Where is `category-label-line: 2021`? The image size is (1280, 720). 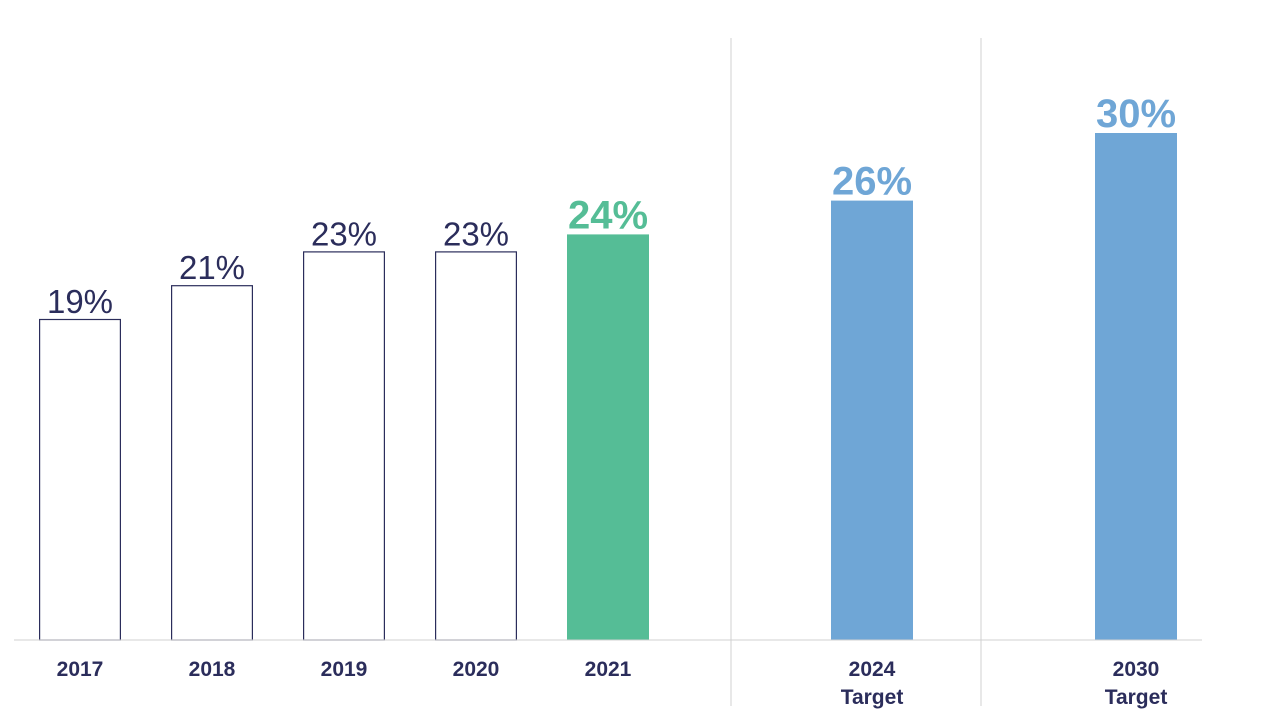
category-label-line: 2021 is located at coordinates (608, 669).